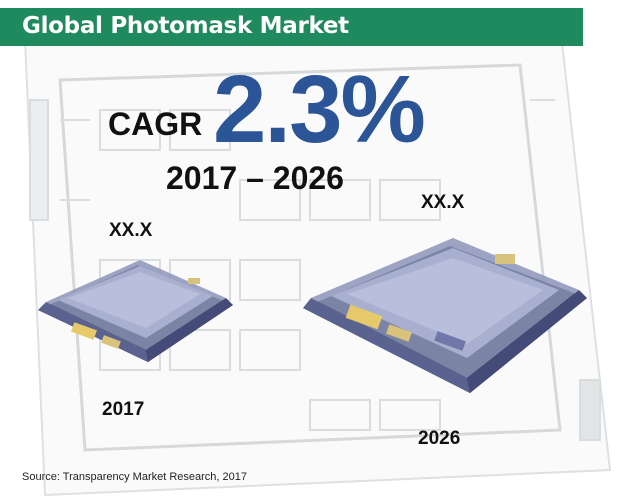  I want to click on title-banner: Global Photomask Market, so click(291, 27).